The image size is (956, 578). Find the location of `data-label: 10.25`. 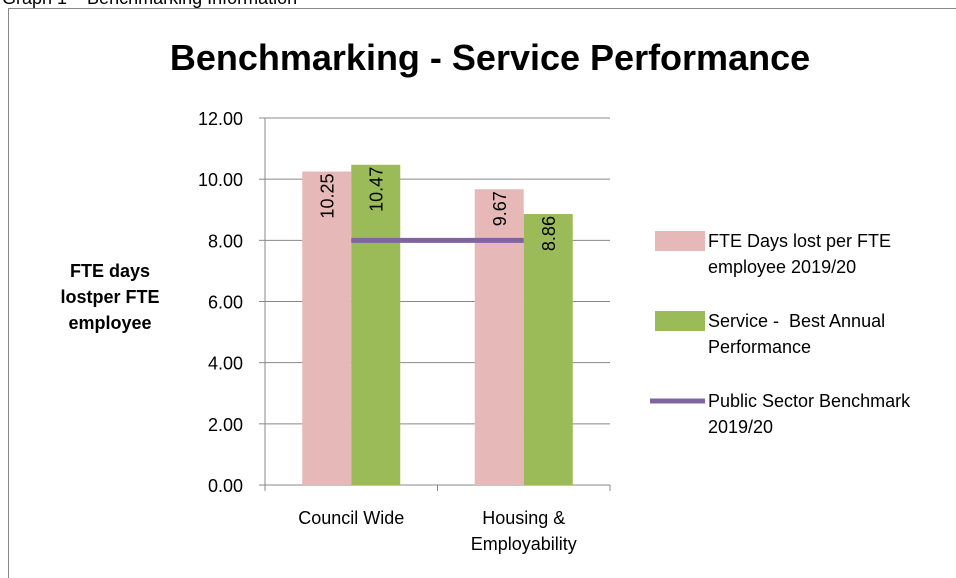

data-label: 10.25 is located at coordinates (328, 196).